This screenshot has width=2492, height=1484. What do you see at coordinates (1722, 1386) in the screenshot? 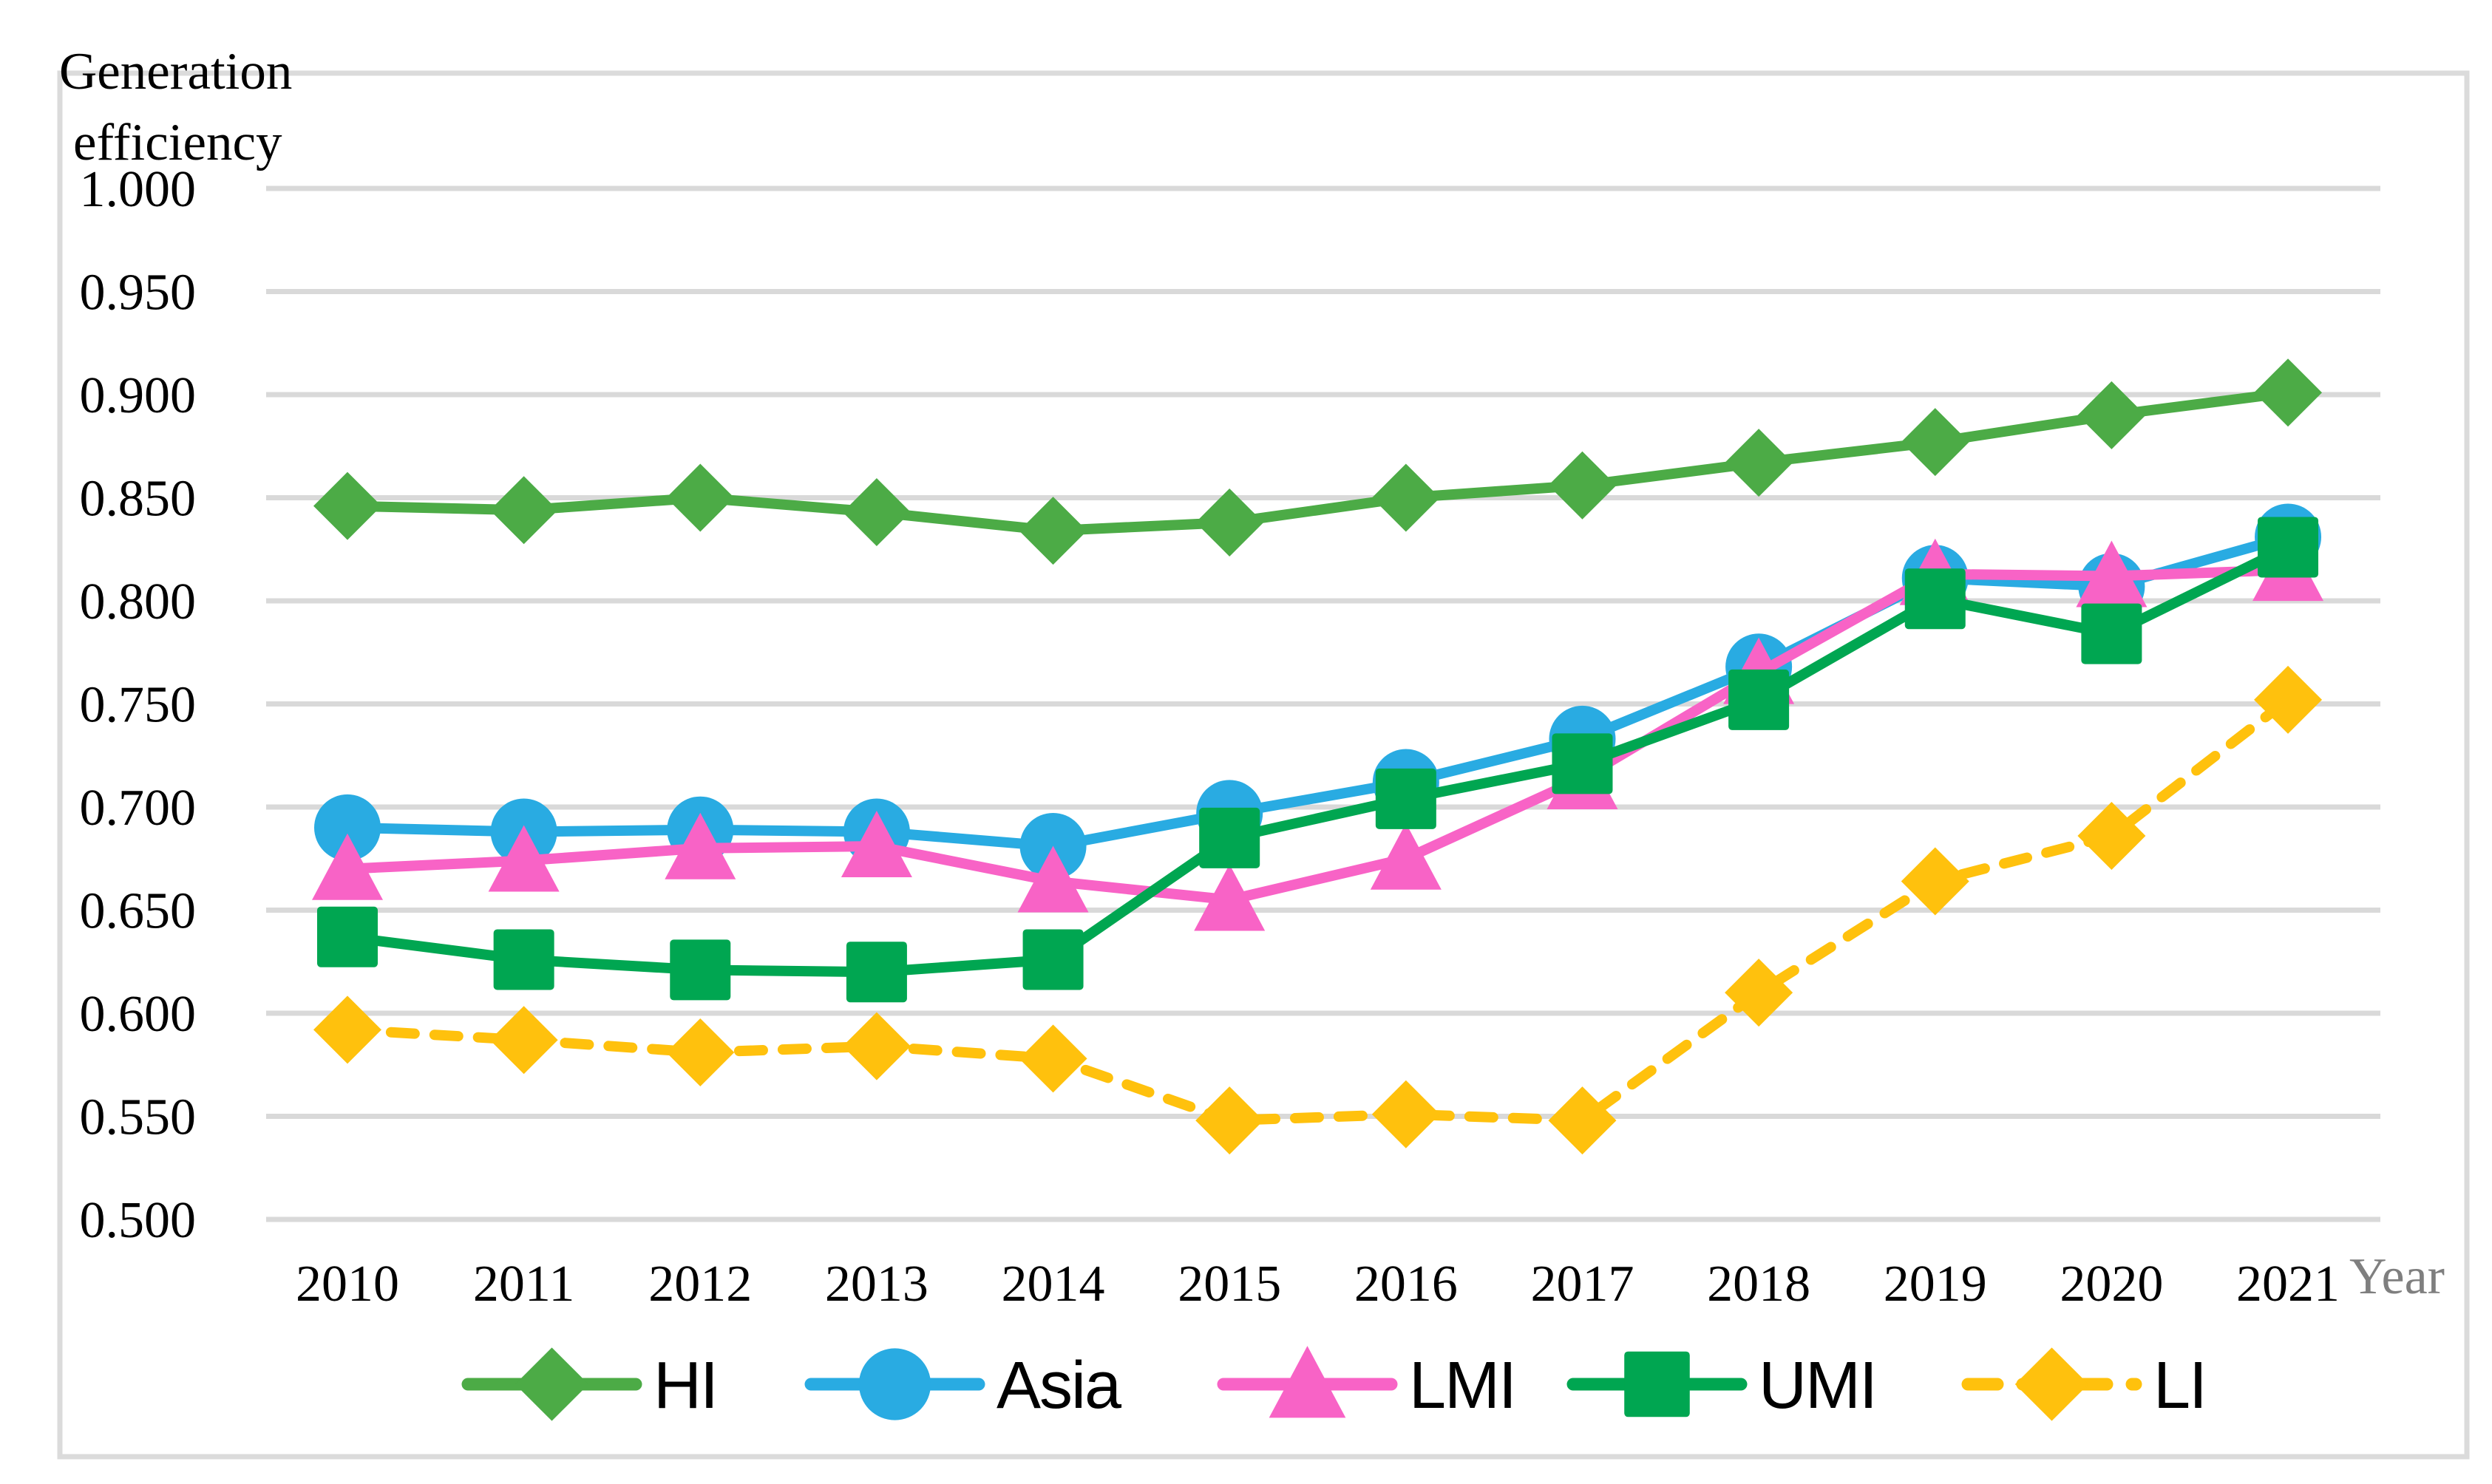
I see `legend-item-UMI: UMI` at bounding box center [1722, 1386].